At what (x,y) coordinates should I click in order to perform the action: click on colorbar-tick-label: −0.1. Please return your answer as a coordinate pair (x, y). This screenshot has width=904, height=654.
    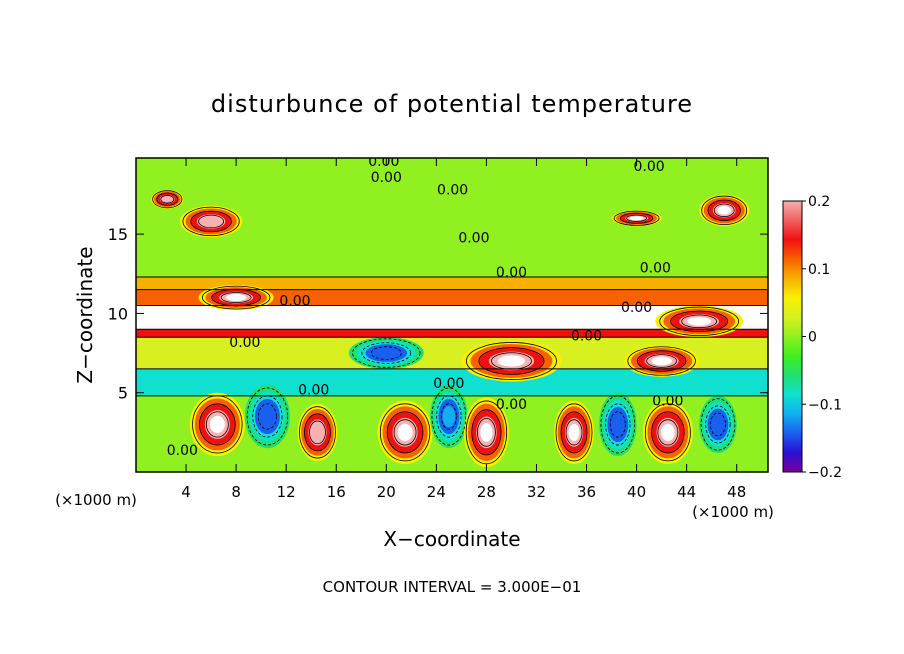
    Looking at the image, I should click on (825, 405).